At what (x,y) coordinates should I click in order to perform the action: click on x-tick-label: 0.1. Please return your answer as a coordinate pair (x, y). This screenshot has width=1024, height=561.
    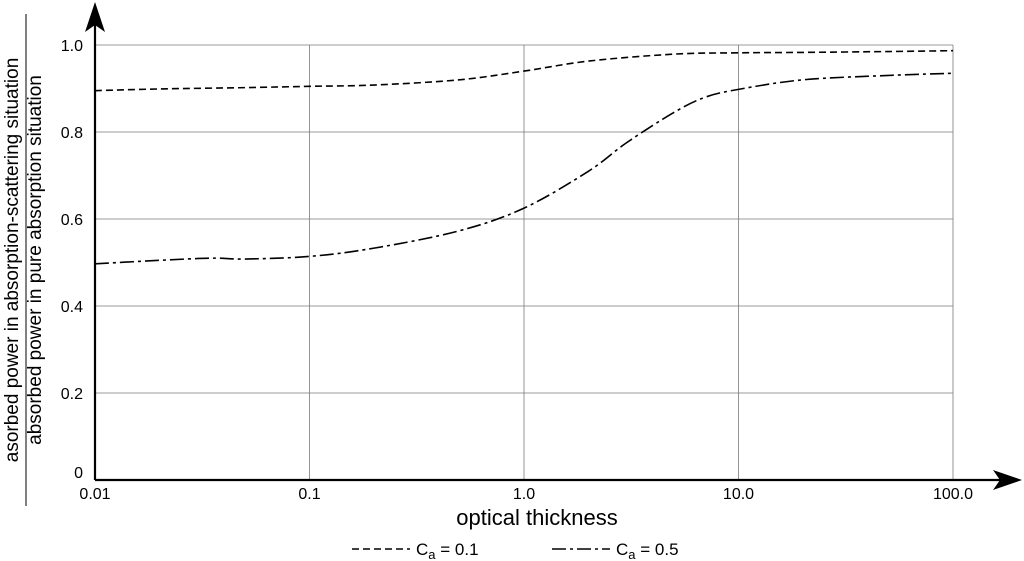
    Looking at the image, I should click on (309, 494).